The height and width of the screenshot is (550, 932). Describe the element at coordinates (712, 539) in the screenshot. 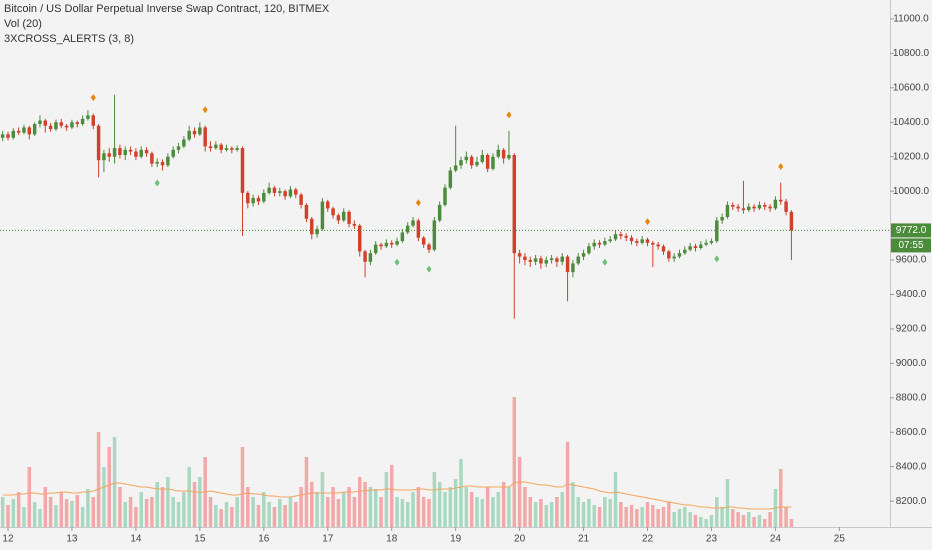

I see `x-tick-label: 23` at that location.